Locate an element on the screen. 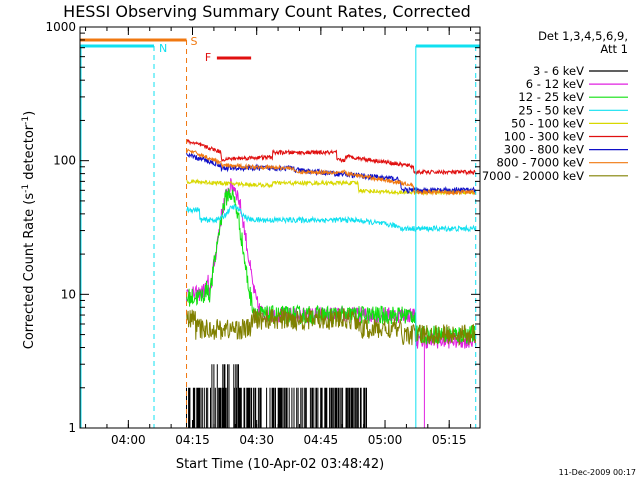  legend-label: 7000 - 20000 keV is located at coordinates (533, 176).